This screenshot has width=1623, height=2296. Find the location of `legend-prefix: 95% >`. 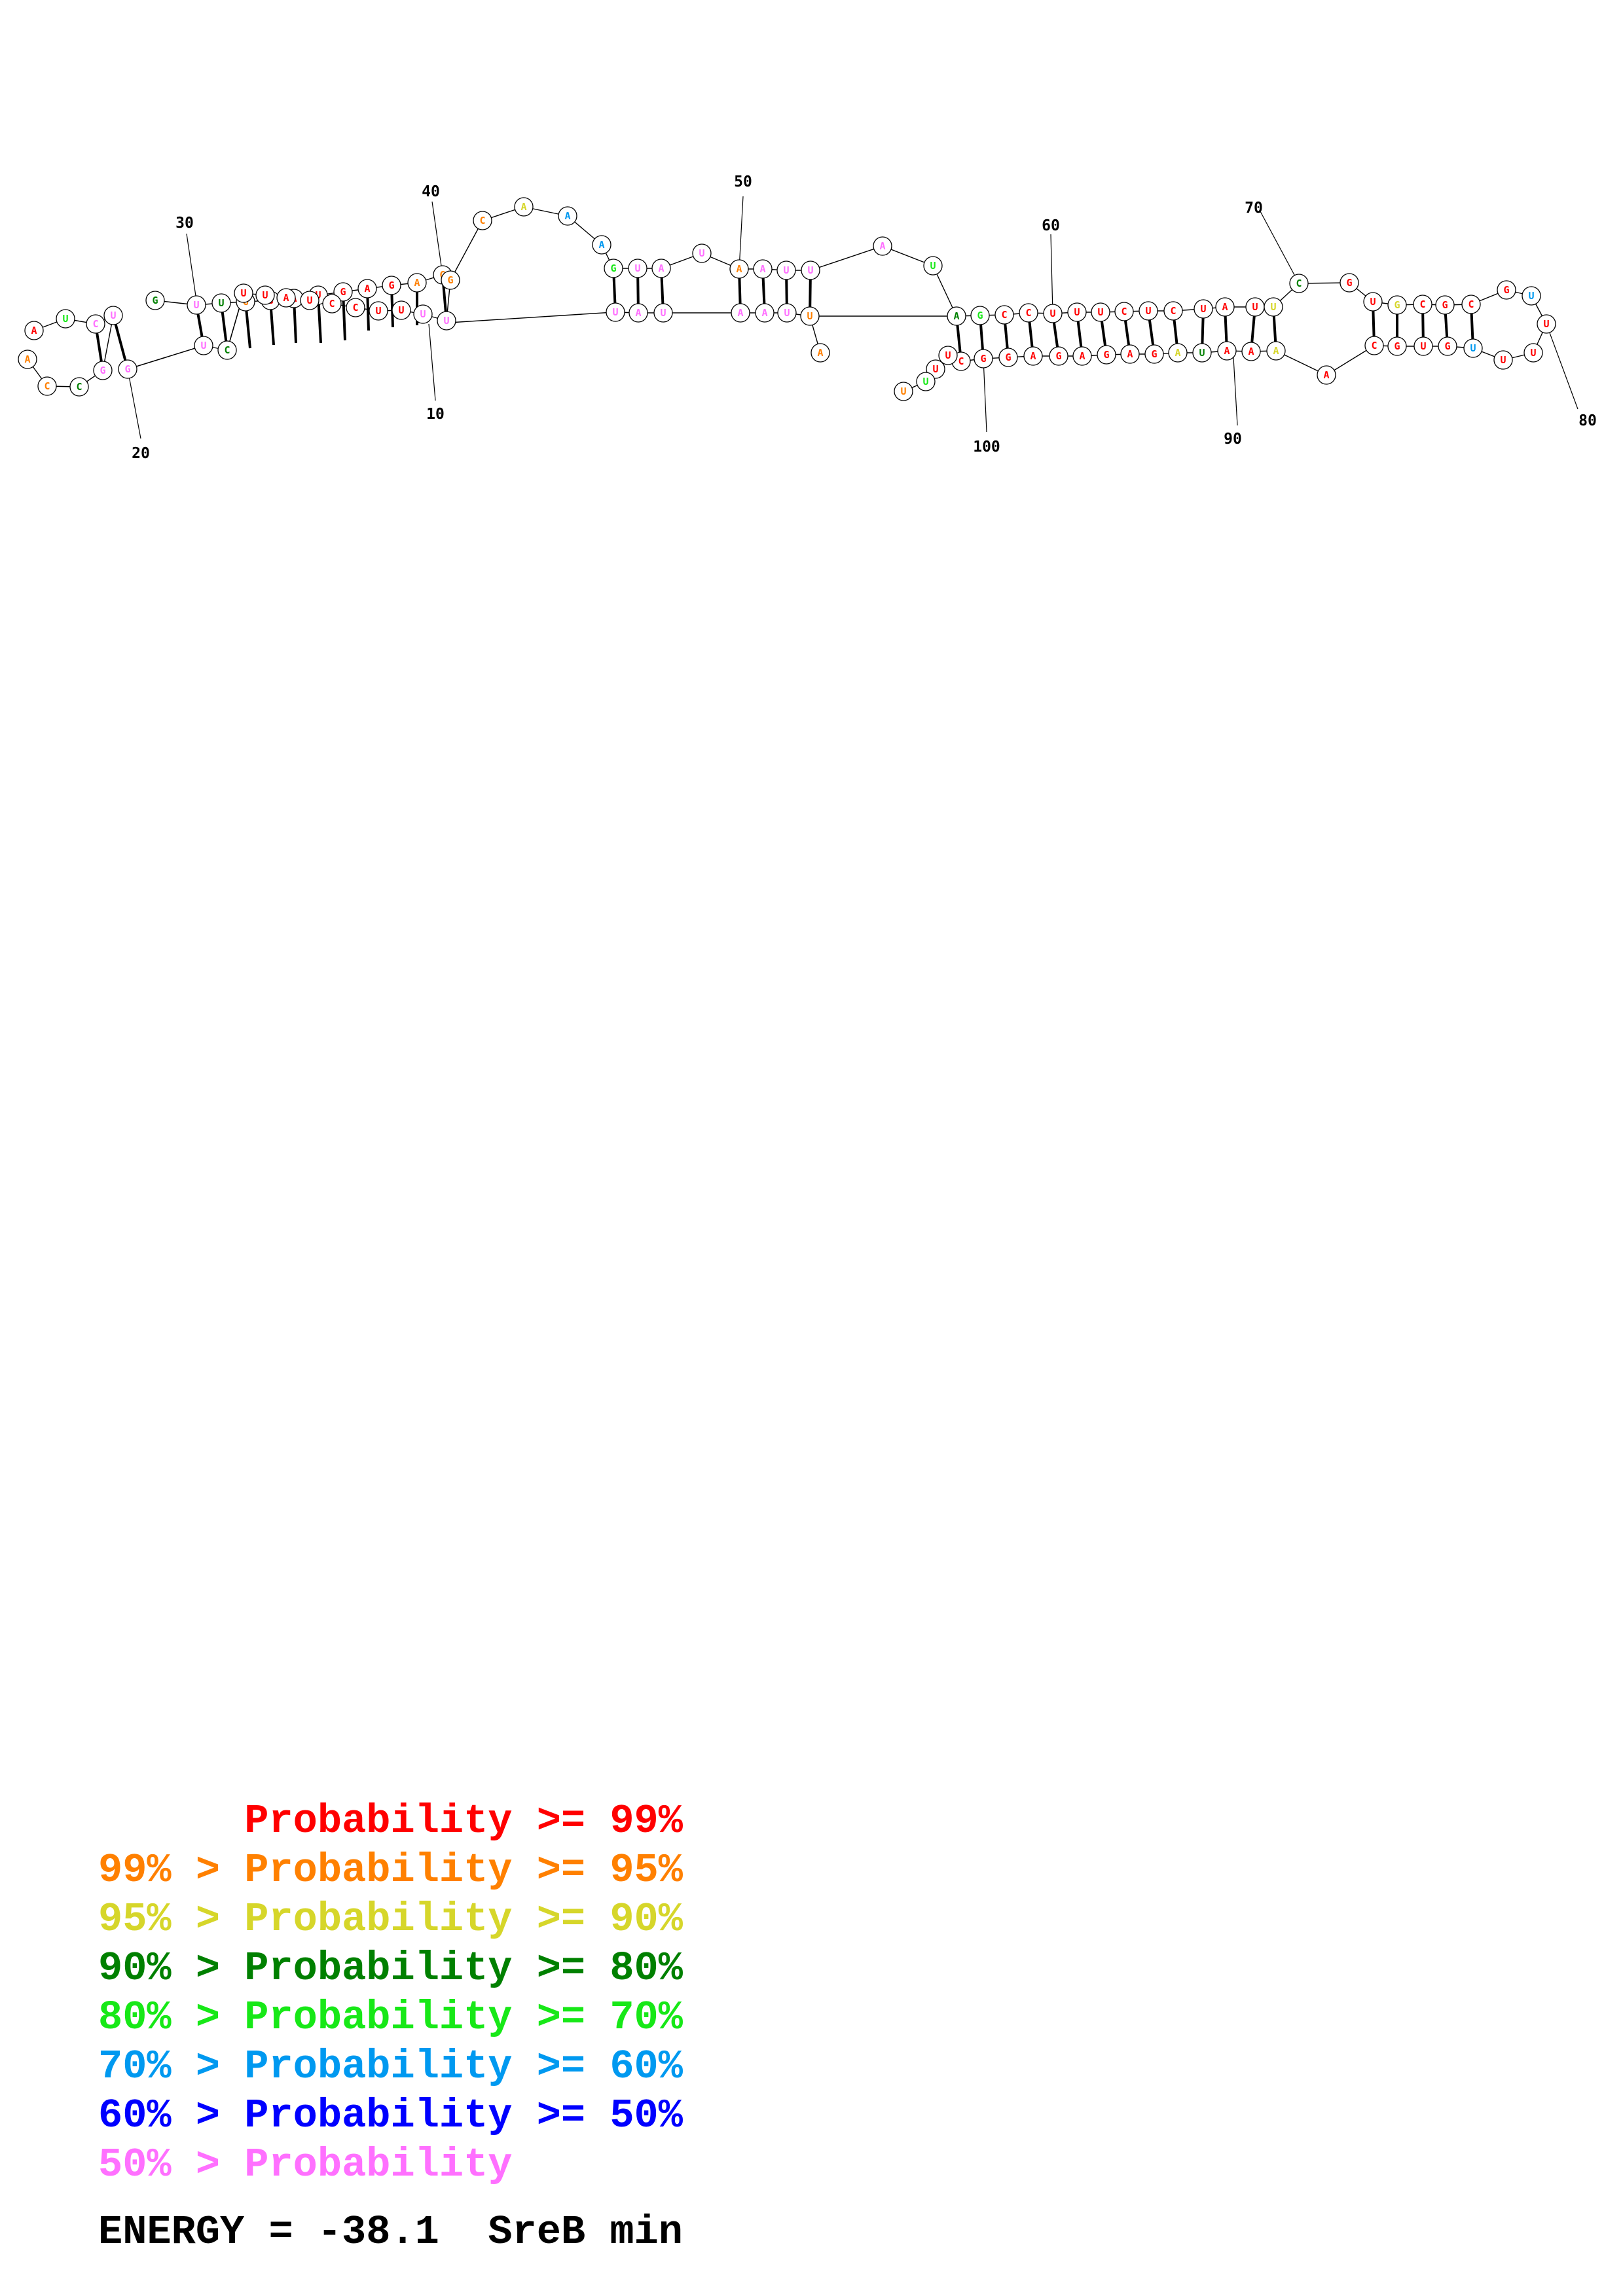

legend-prefix: 95% > is located at coordinates (171, 1920).